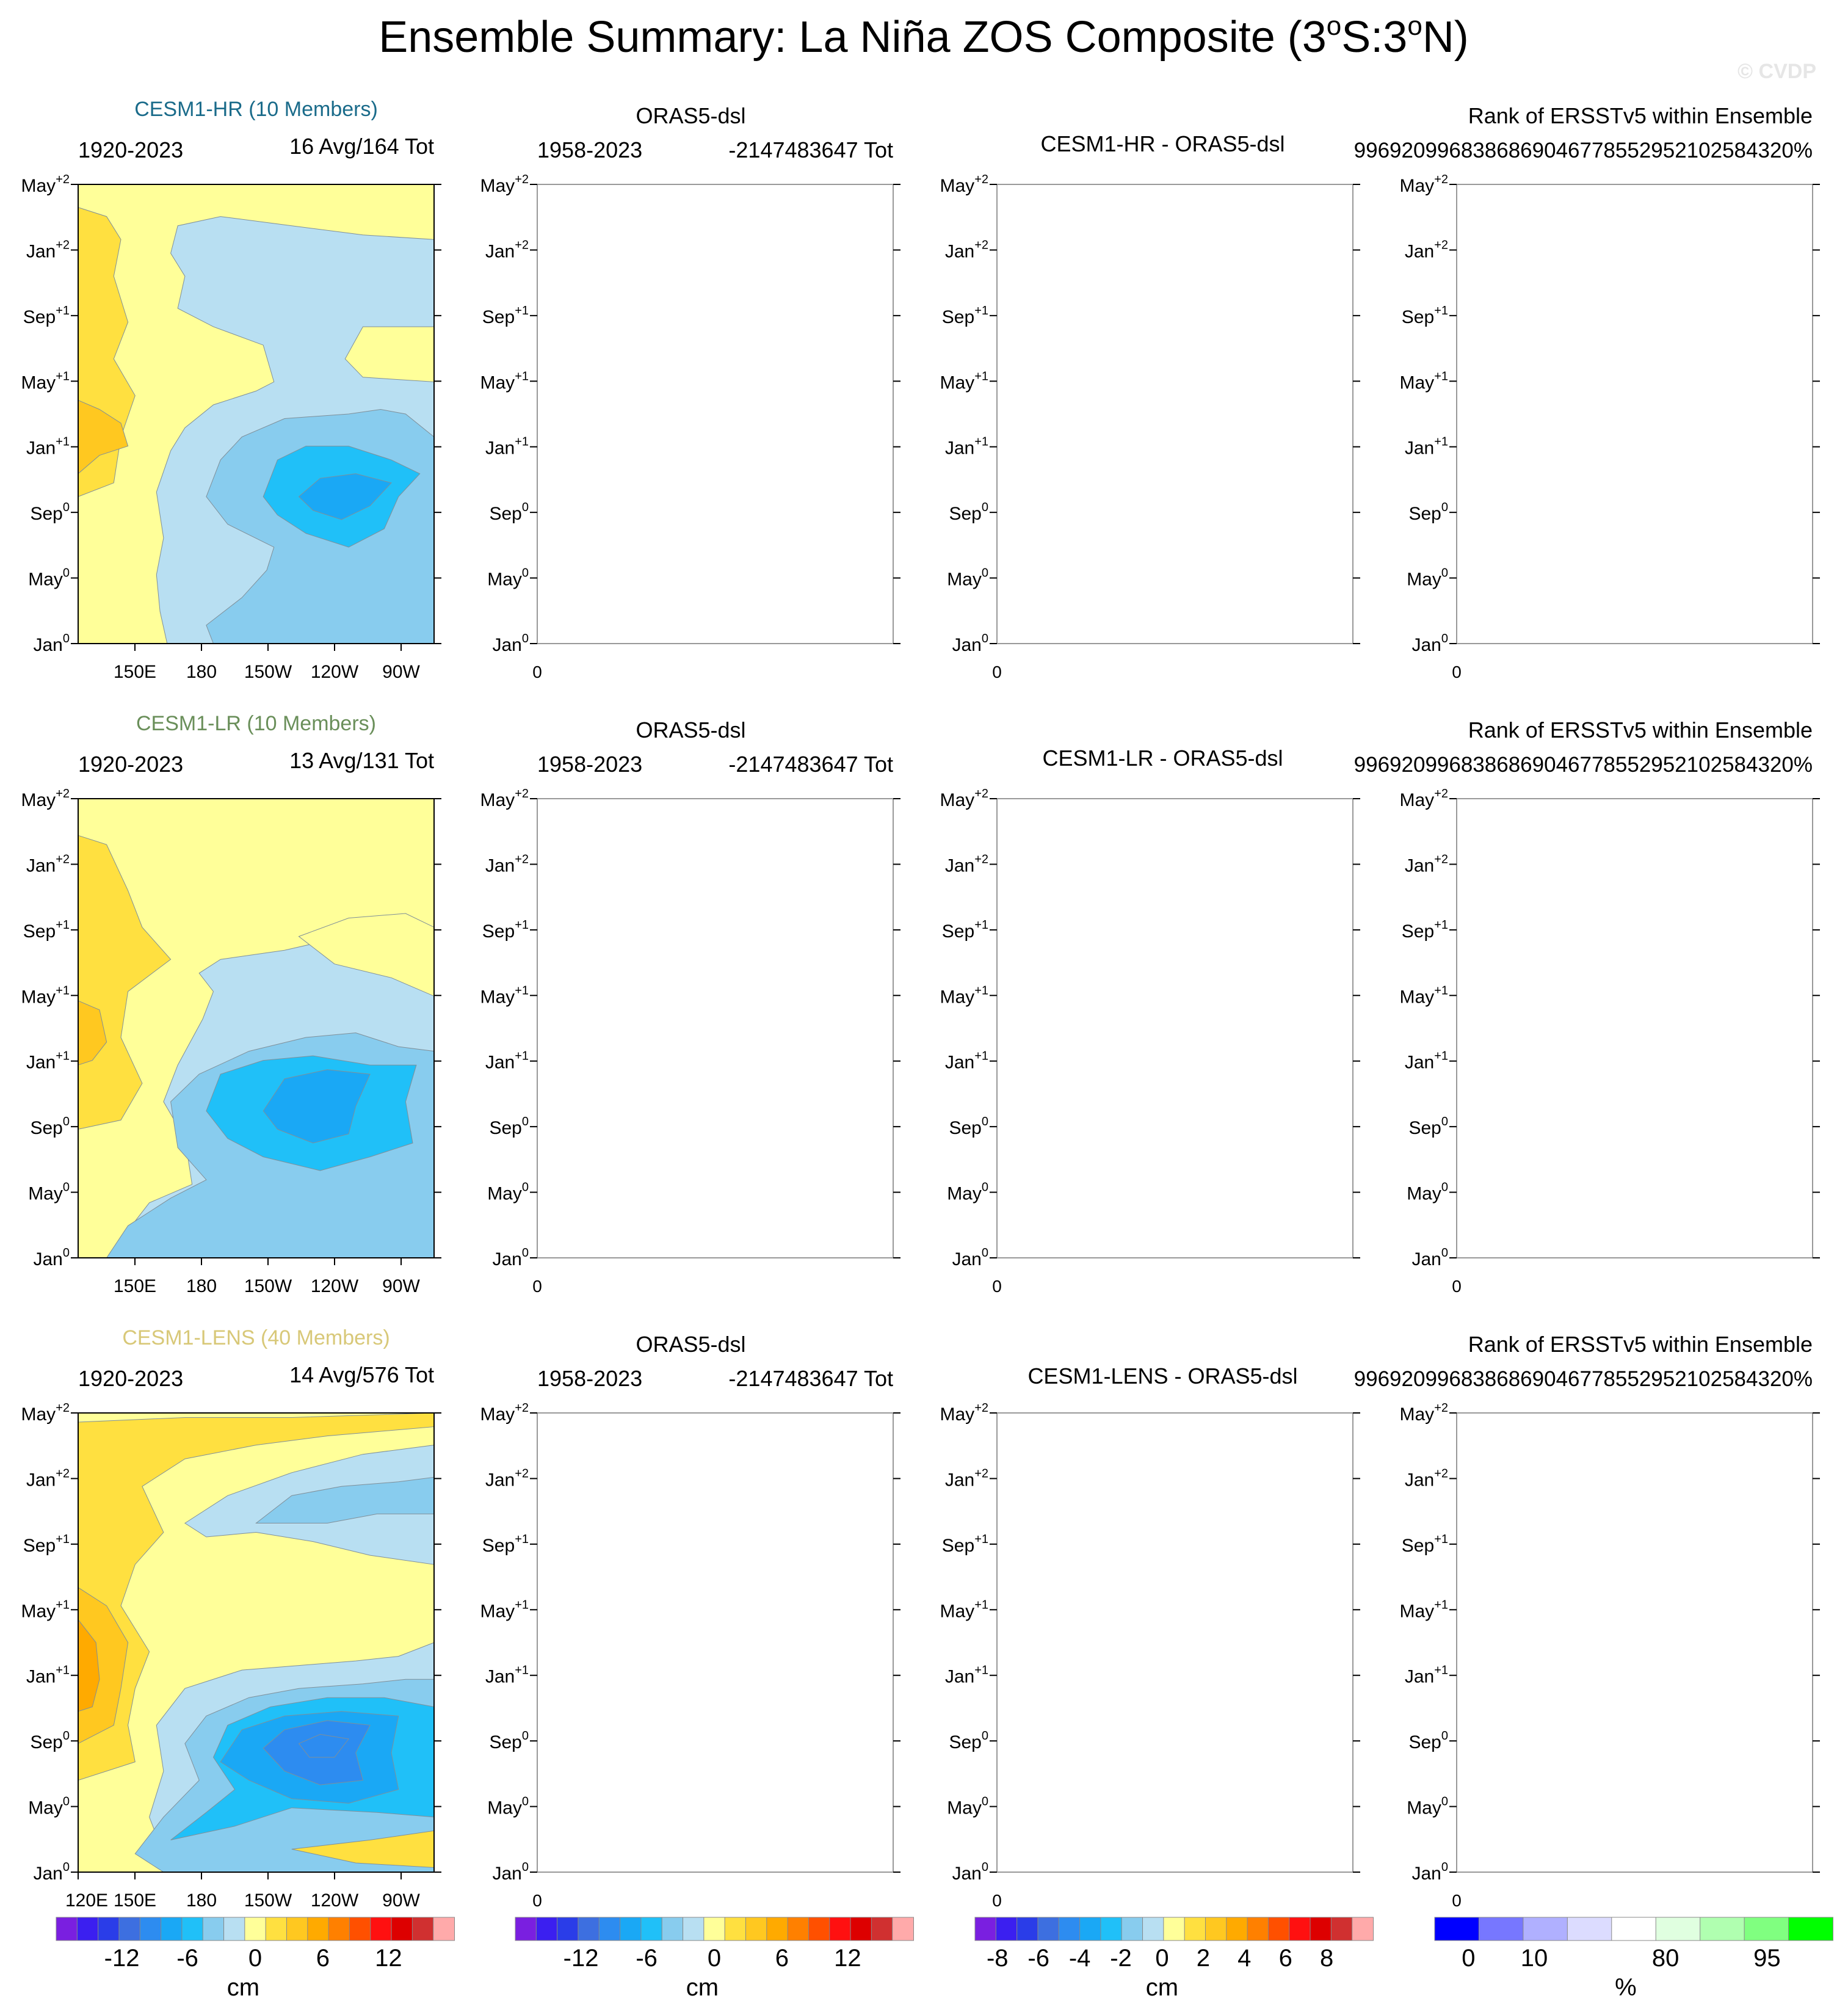 The image size is (1848, 2015). I want to click on colorbar-unit: %, so click(1626, 1987).